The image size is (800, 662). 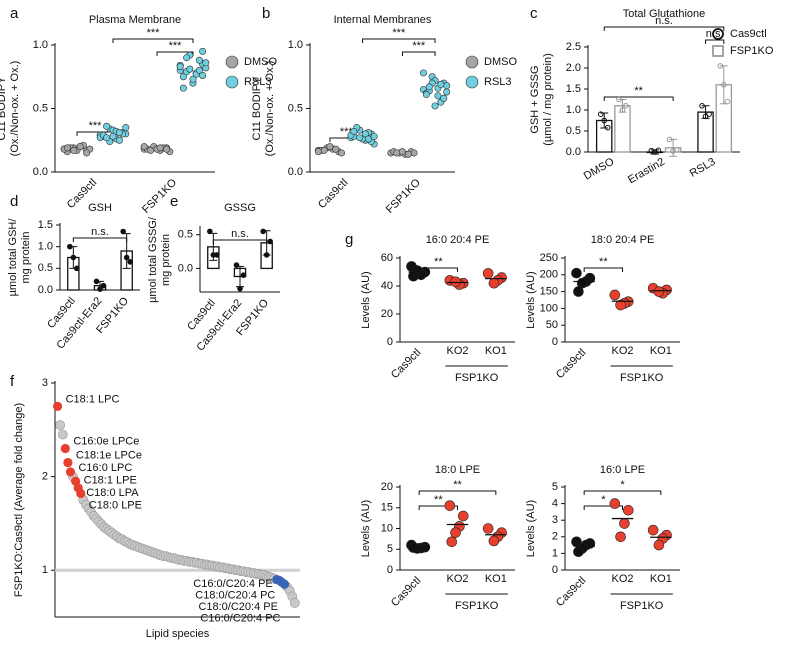 What do you see at coordinates (260, 62) in the screenshot?
I see `legend-label: DMSO` at bounding box center [260, 62].